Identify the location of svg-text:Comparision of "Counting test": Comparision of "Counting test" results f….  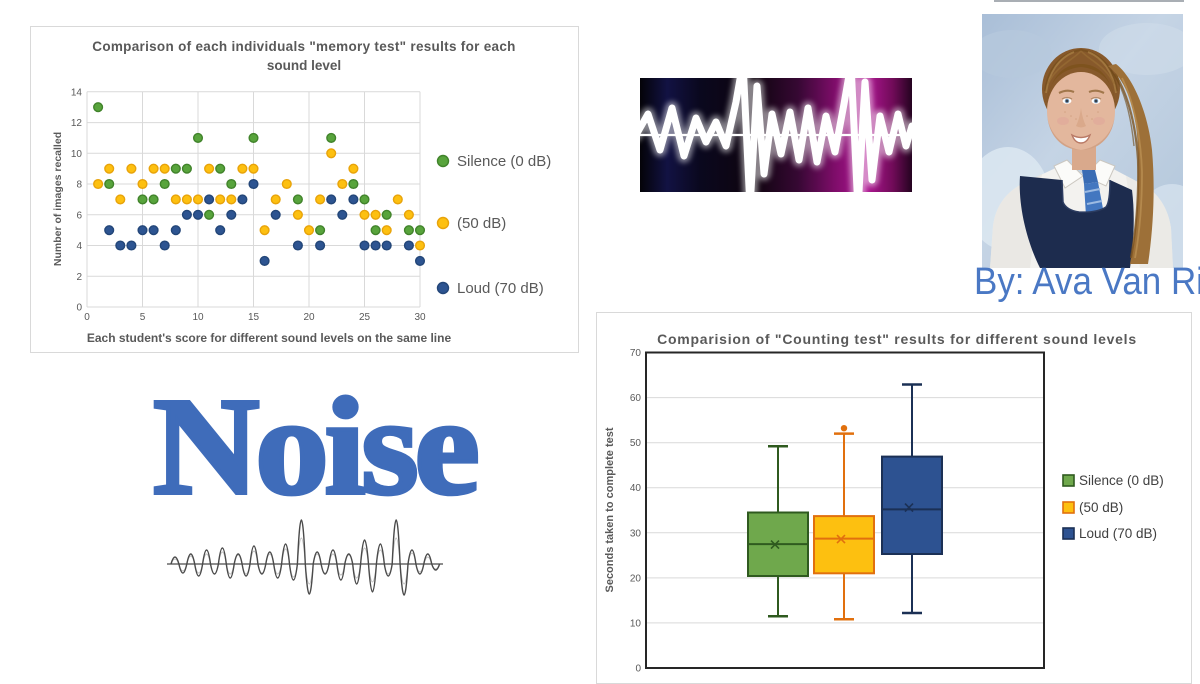
(897, 339).